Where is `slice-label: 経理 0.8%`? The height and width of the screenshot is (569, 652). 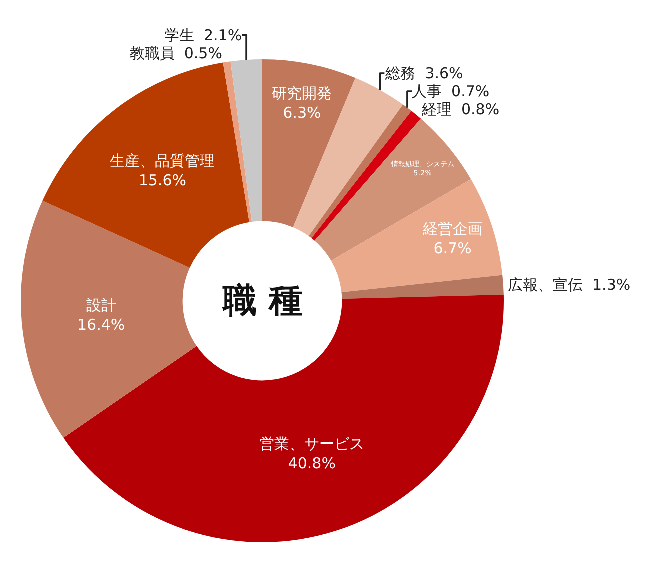 slice-label: 経理 0.8% is located at coordinates (460, 109).